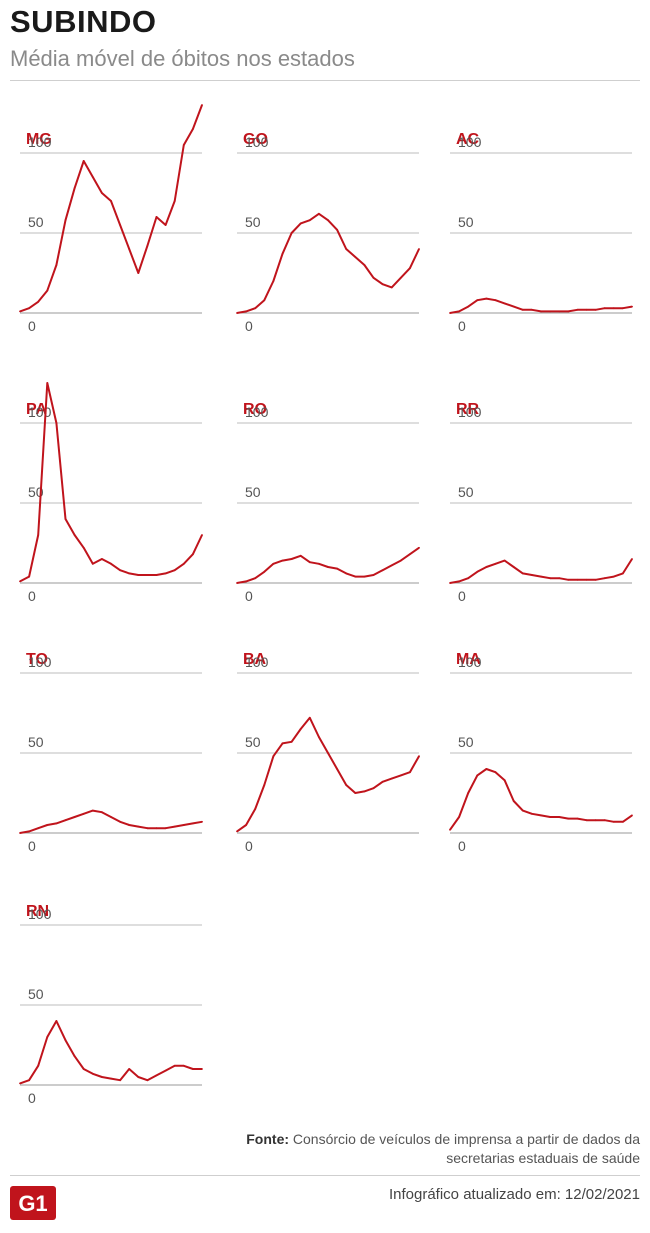 The image size is (650, 1233). Describe the element at coordinates (110, 1052) in the screenshot. I see `series-line-rn` at that location.